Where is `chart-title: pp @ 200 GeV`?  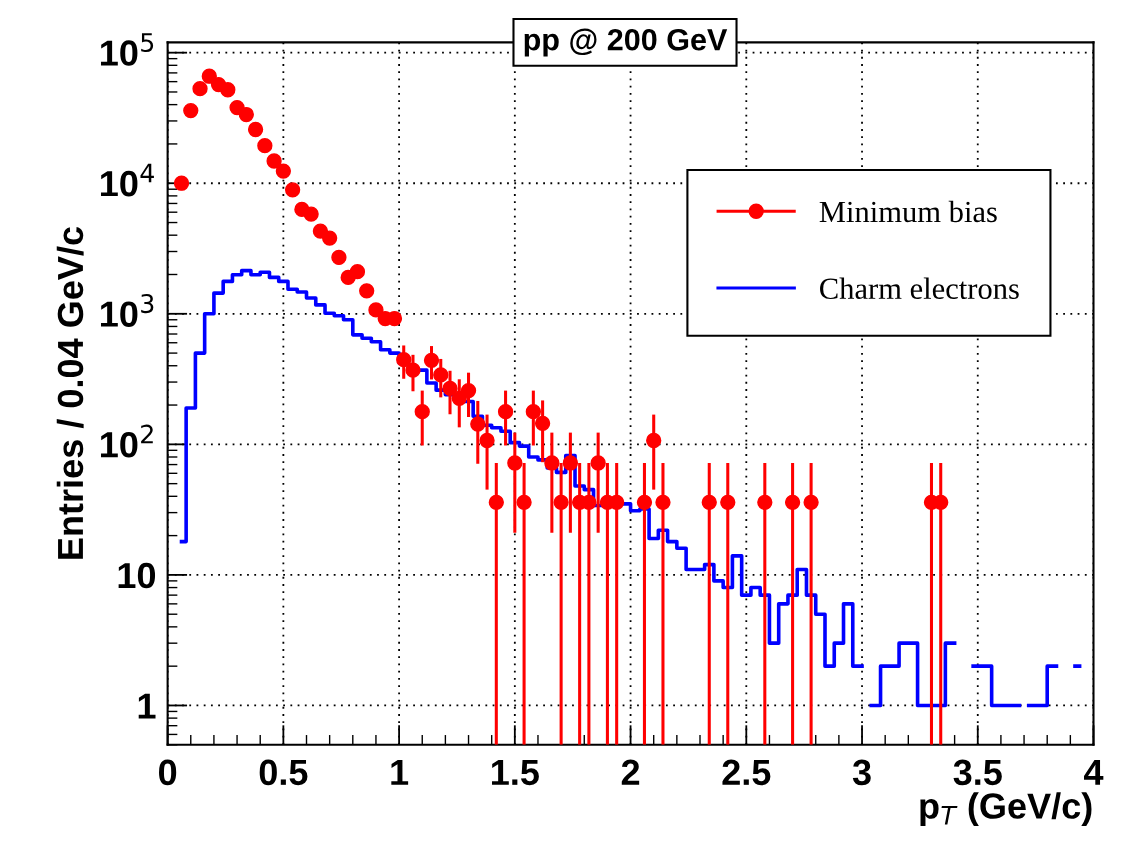
chart-title: pp @ 200 GeV is located at coordinates (626, 42).